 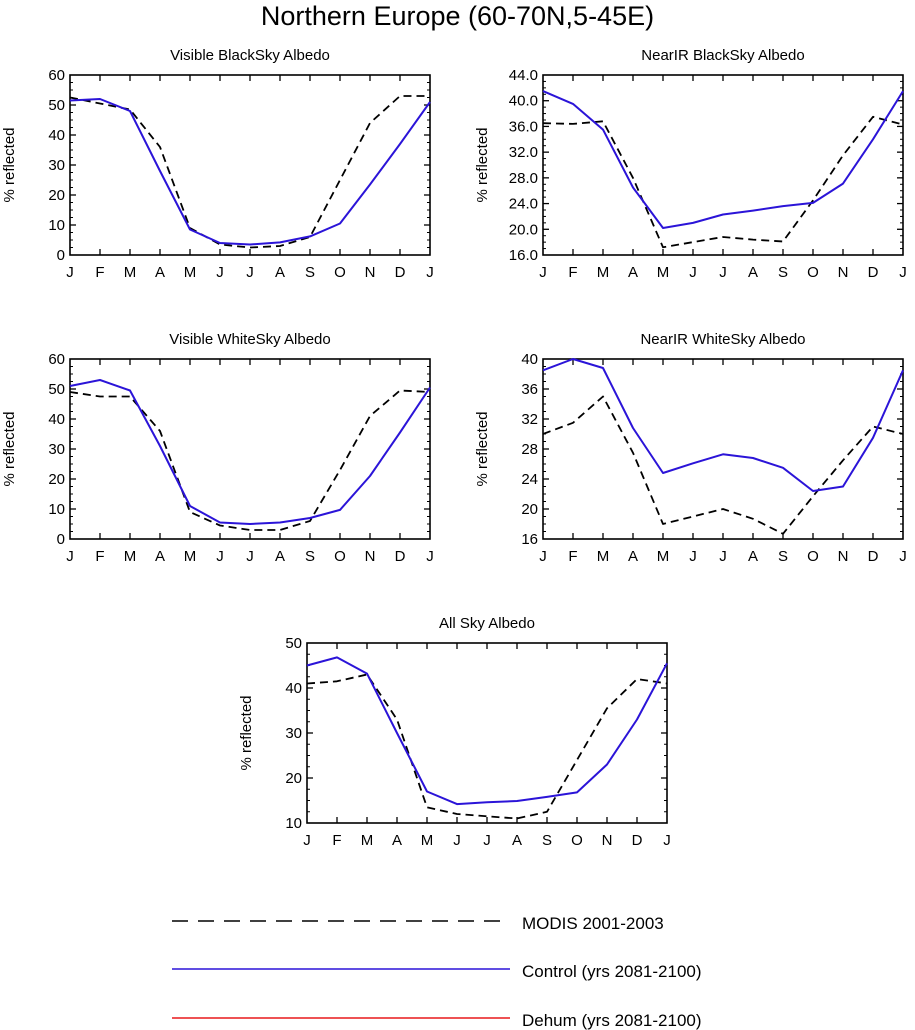 What do you see at coordinates (487, 623) in the screenshot?
I see `panel-title: All Sky Albedo` at bounding box center [487, 623].